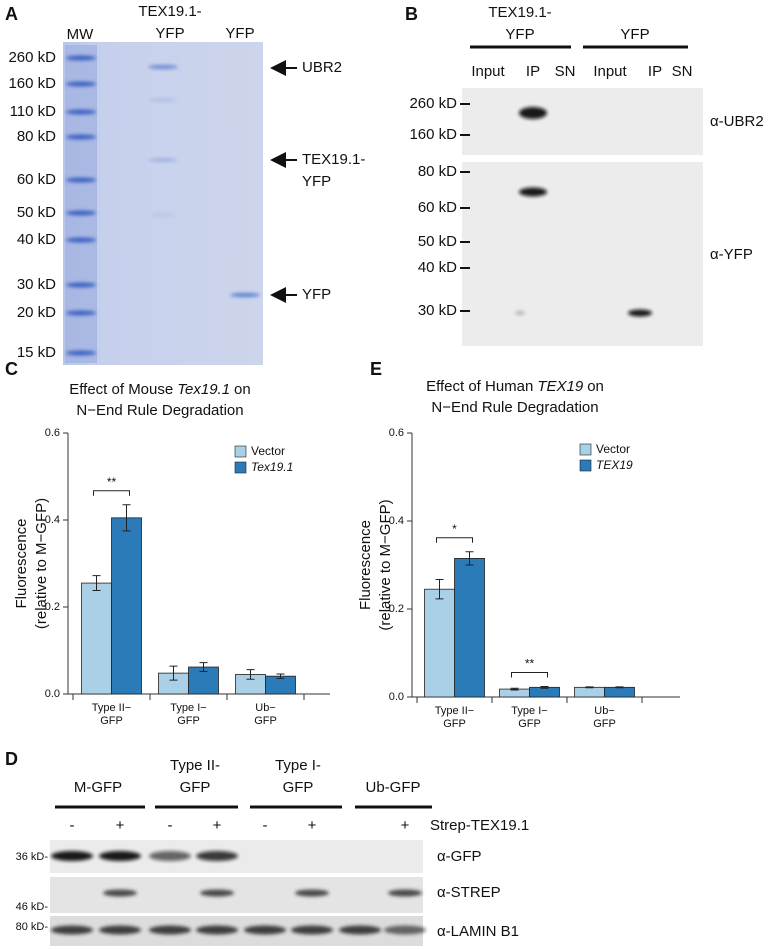  What do you see at coordinates (737, 121) in the screenshot?
I see `antibody-label: α-UBR2` at bounding box center [737, 121].